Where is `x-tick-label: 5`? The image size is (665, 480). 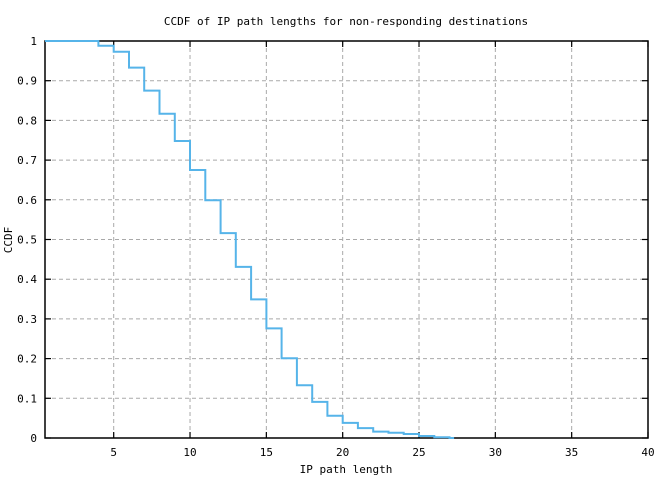
x-tick-label: 5 is located at coordinates (113, 452).